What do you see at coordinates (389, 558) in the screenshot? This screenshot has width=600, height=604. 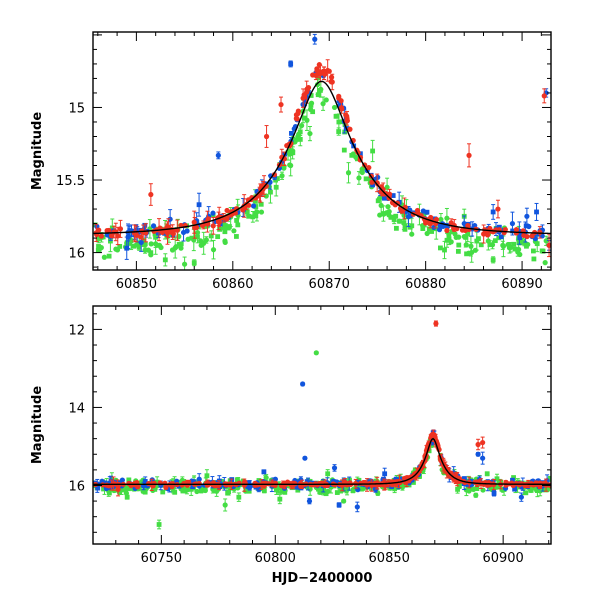 I see `x-tick-label: 60850` at bounding box center [389, 558].